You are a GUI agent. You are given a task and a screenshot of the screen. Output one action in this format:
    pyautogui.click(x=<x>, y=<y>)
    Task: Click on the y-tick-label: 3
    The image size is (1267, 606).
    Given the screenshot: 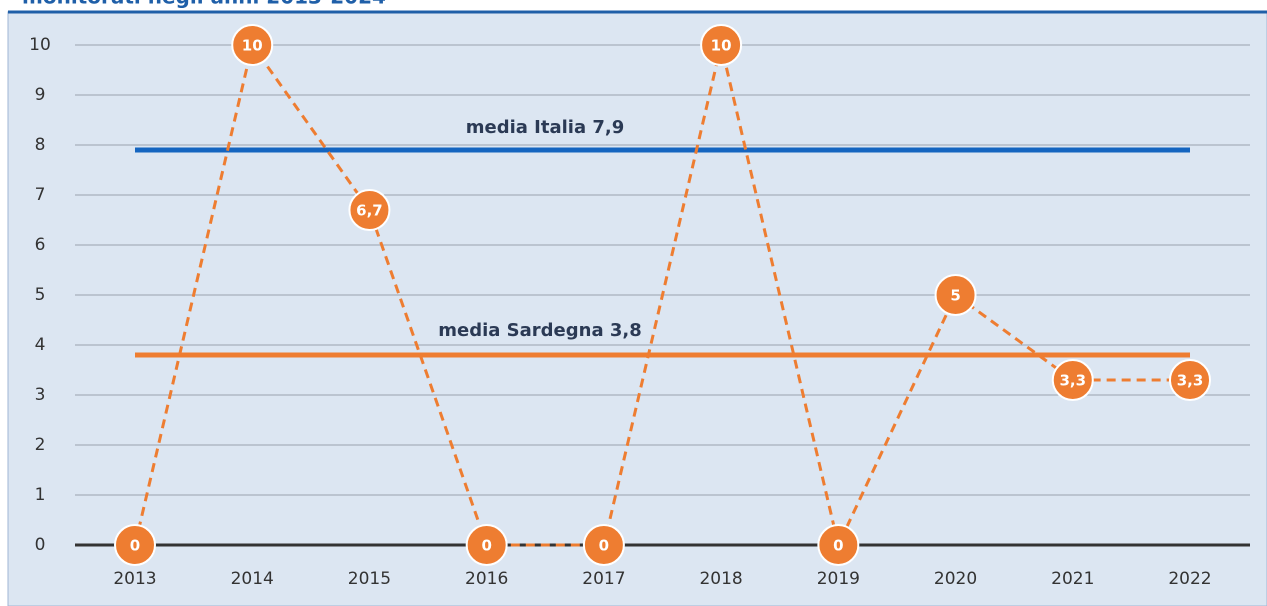 What is the action you would take?
    pyautogui.click(x=40, y=395)
    